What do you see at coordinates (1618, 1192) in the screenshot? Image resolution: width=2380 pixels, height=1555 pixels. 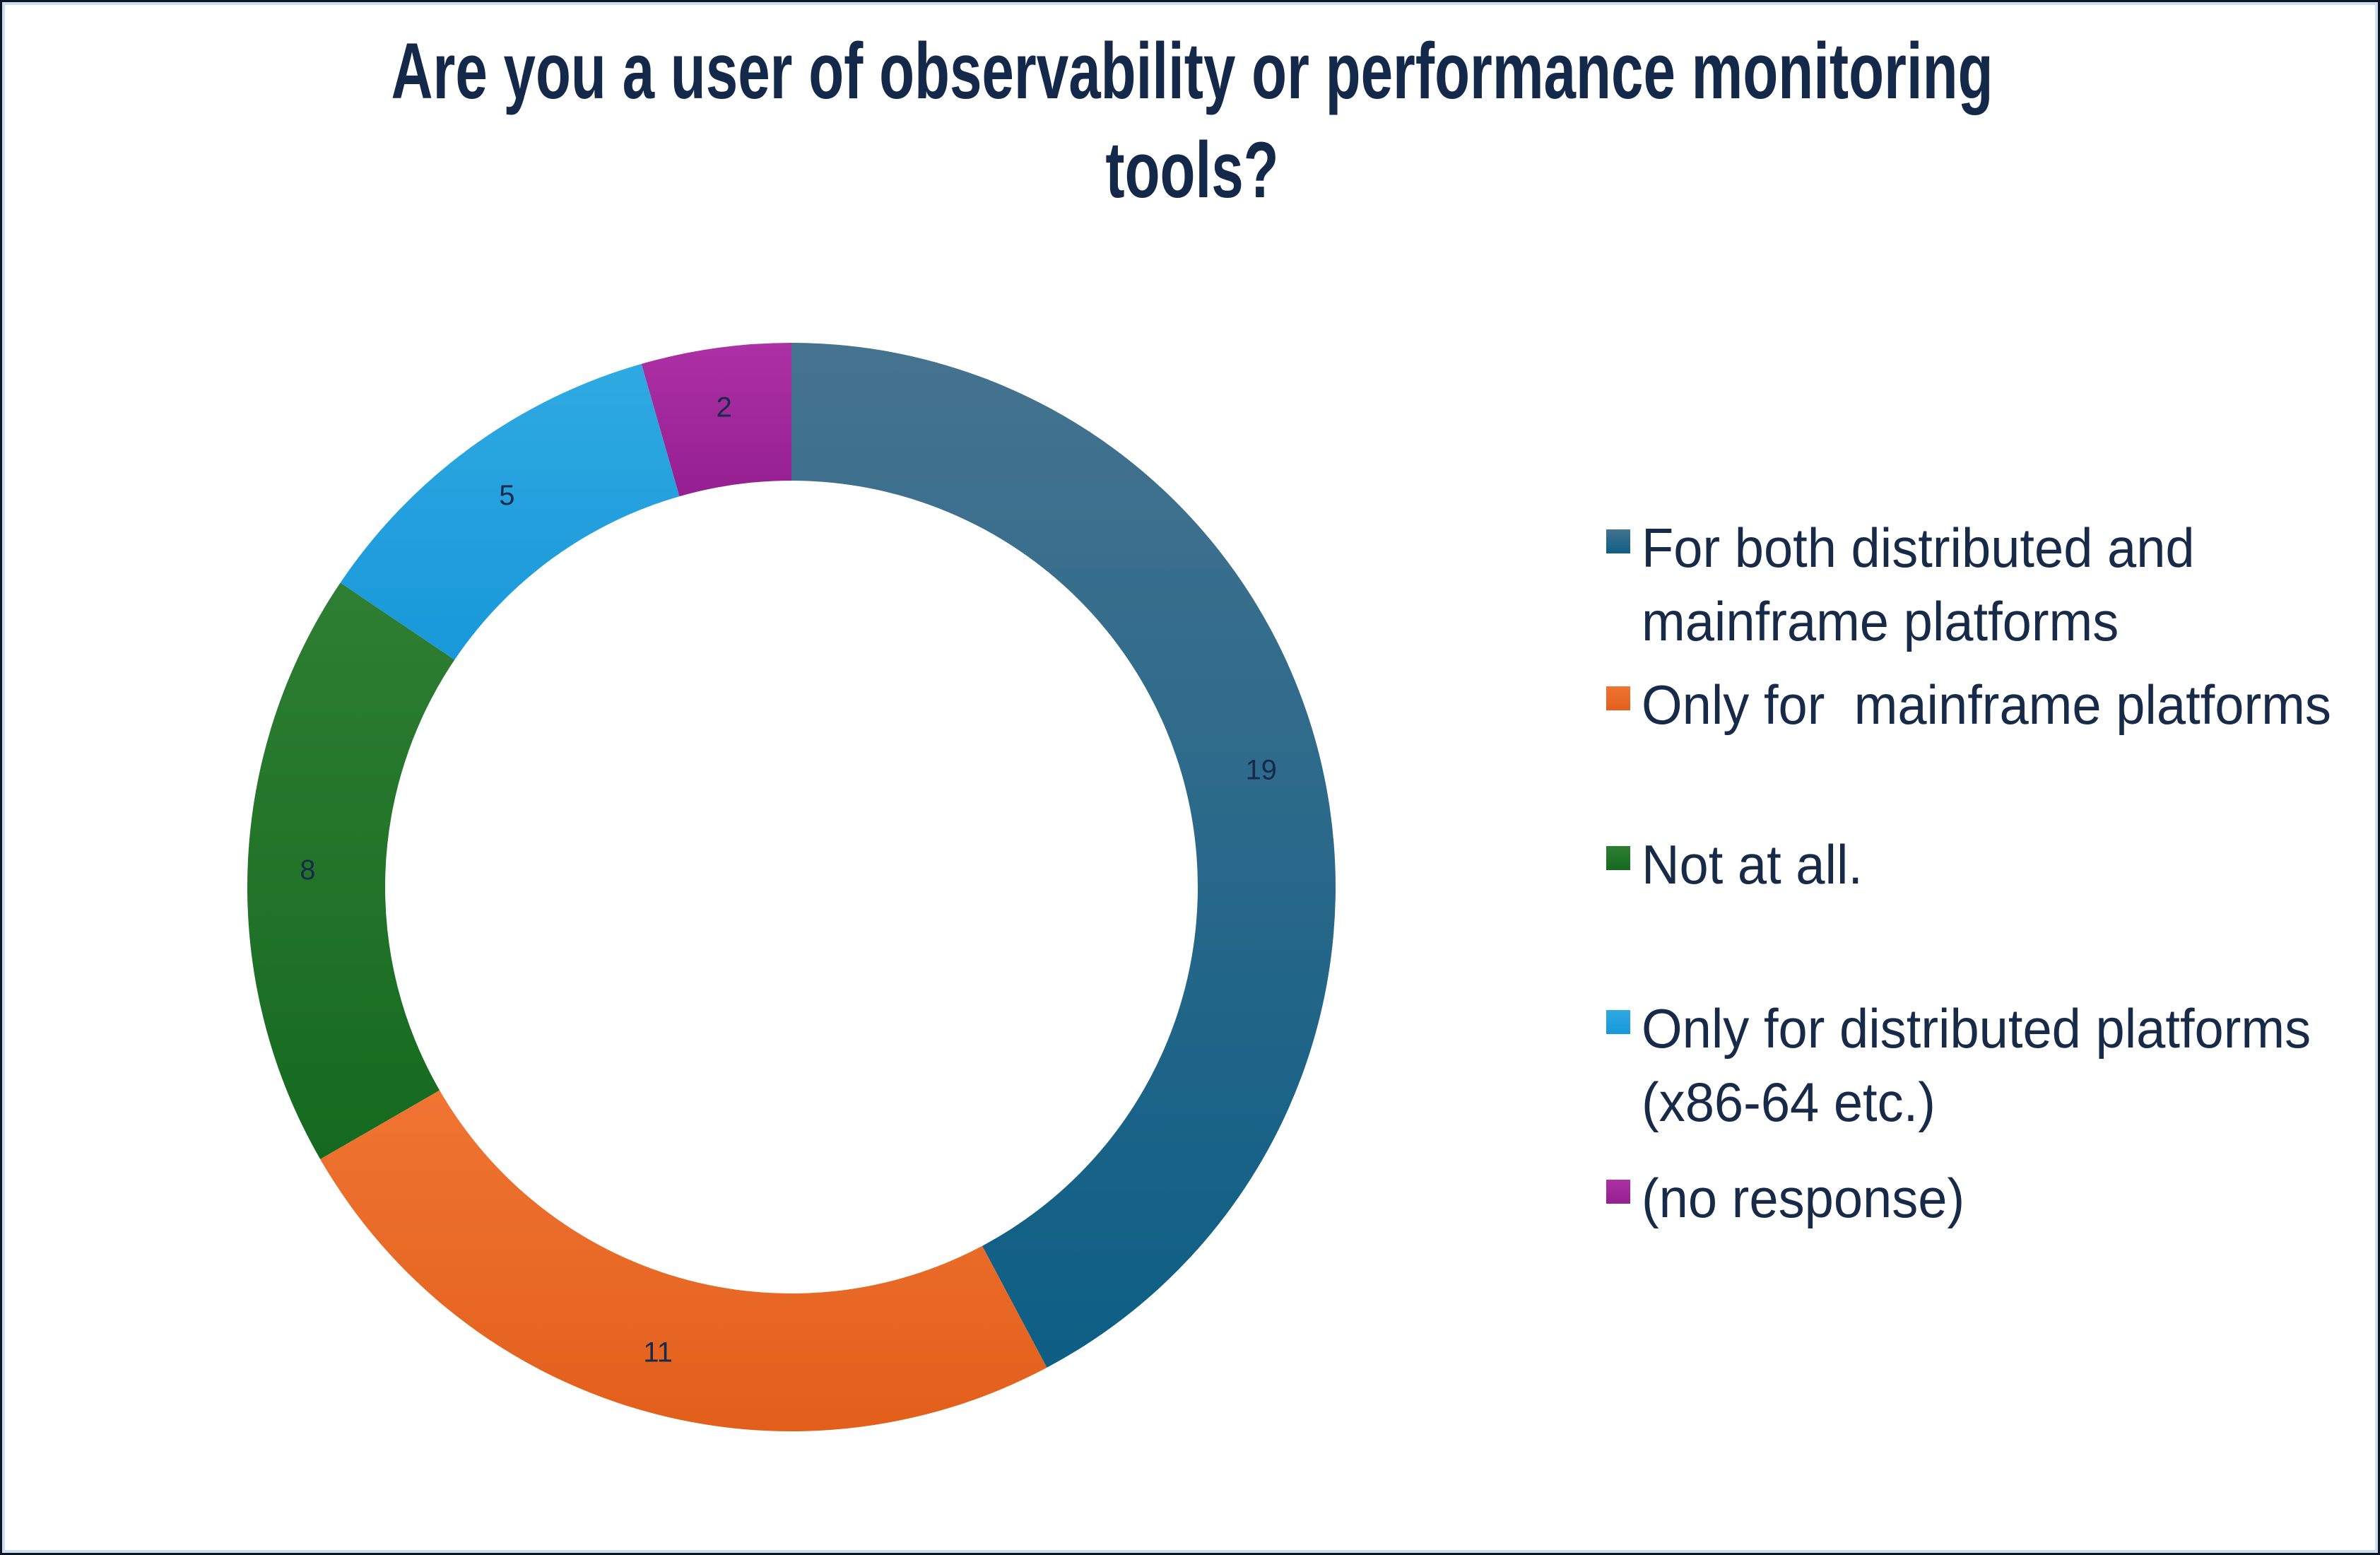 I see `legend-swatch-no-response` at bounding box center [1618, 1192].